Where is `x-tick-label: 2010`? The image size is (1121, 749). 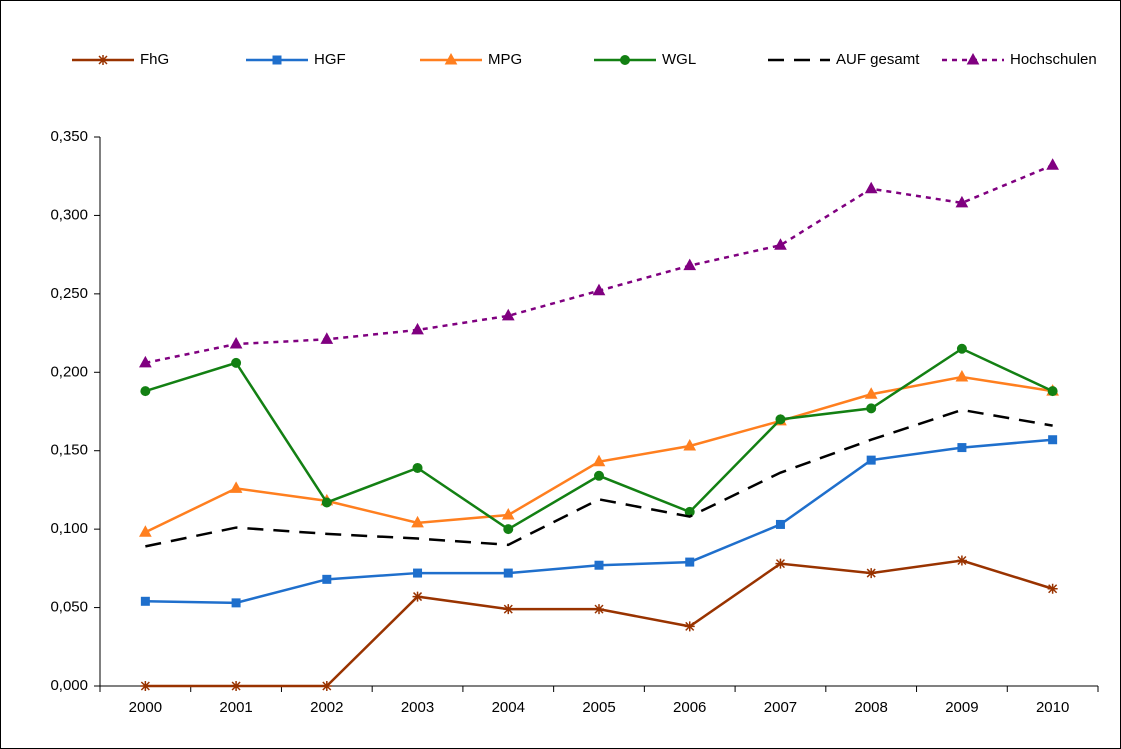
x-tick-label: 2010 is located at coordinates (1052, 707).